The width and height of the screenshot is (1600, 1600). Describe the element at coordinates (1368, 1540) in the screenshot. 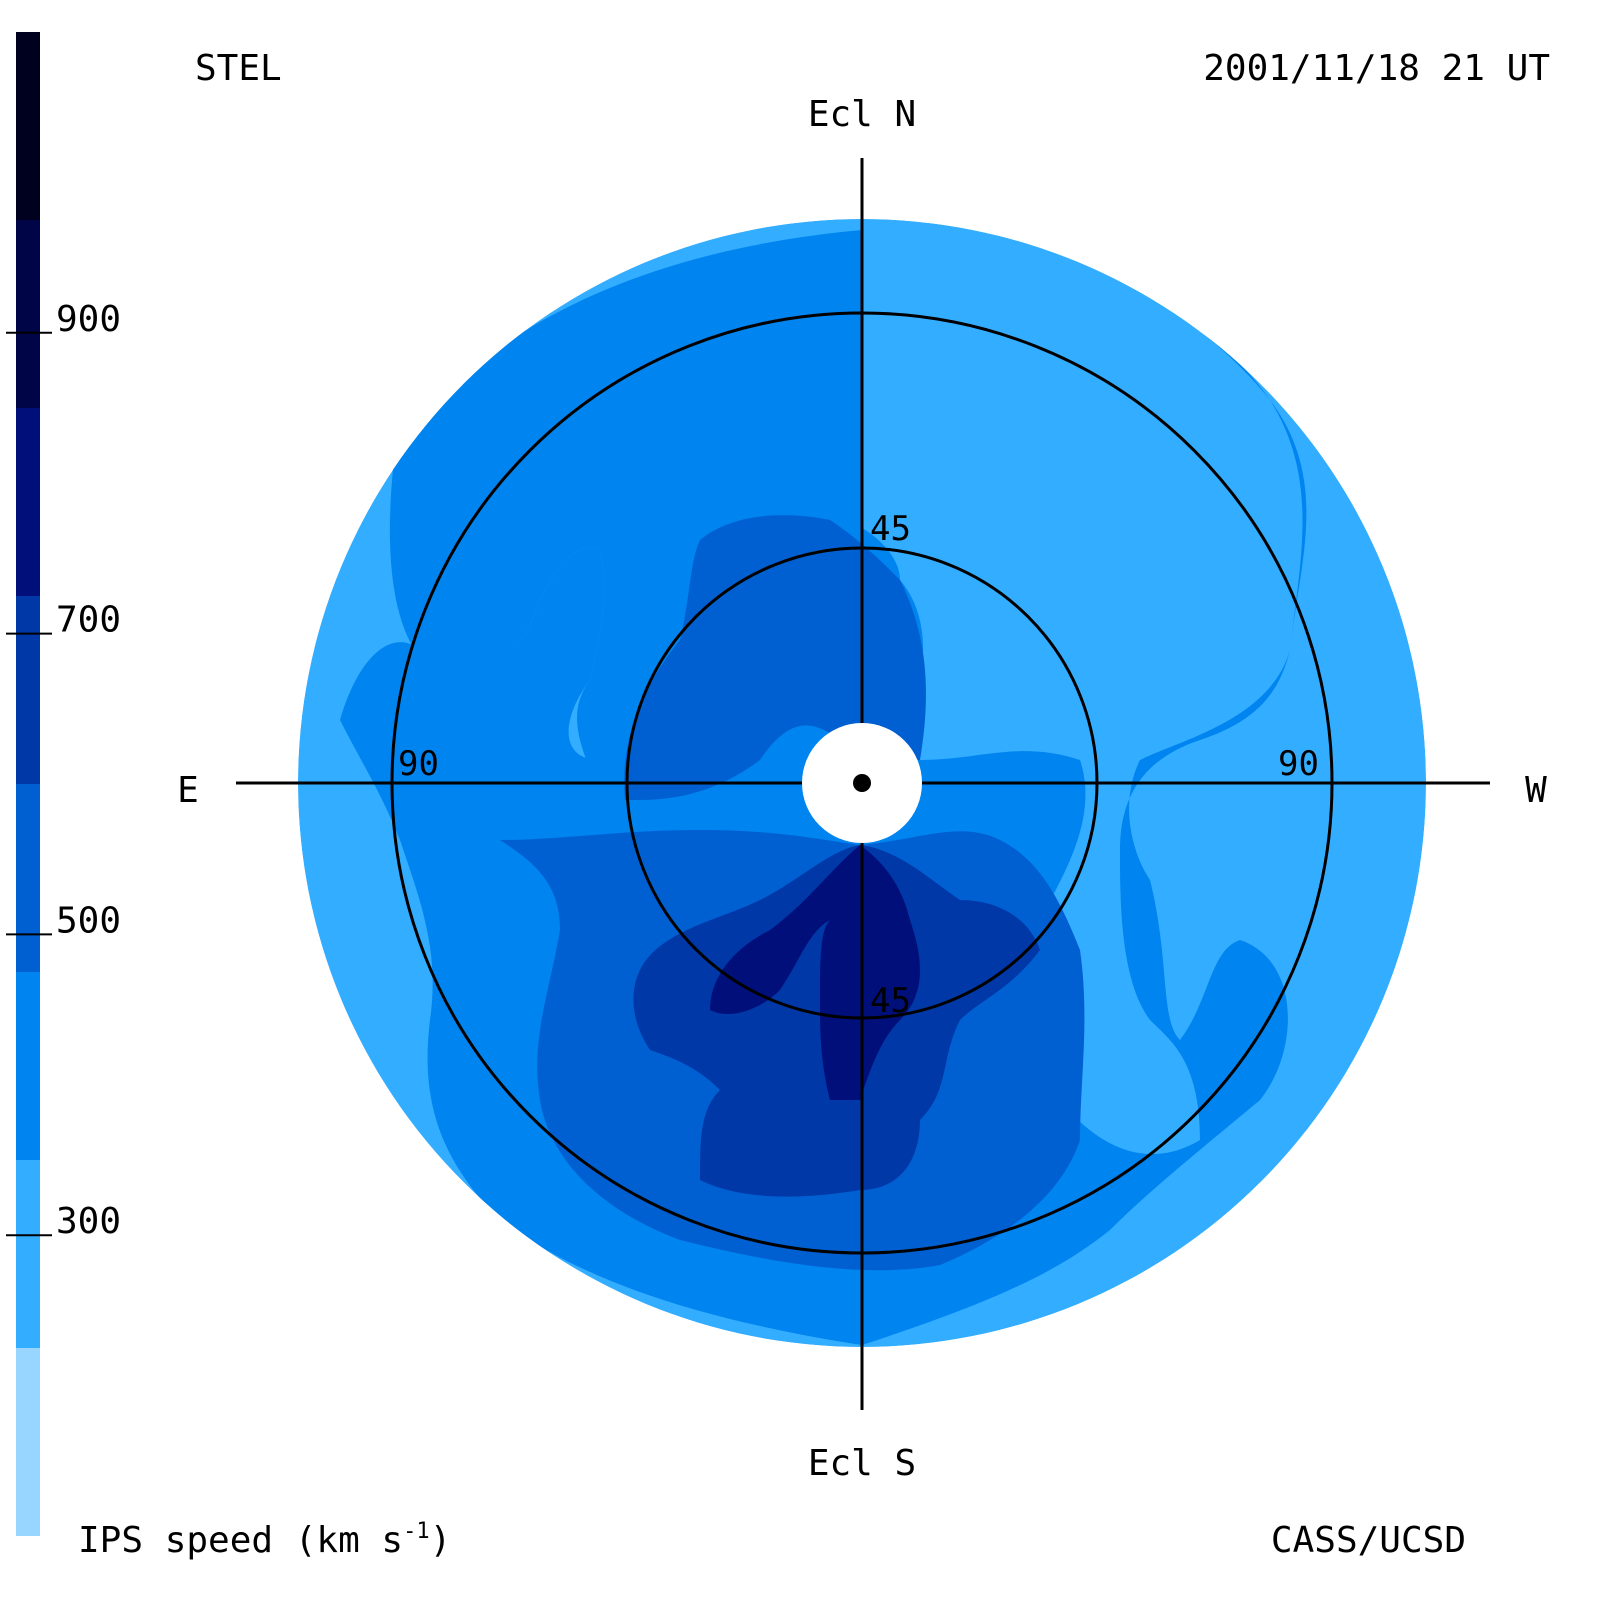

I see `credit-label: CASS/UCSD` at that location.